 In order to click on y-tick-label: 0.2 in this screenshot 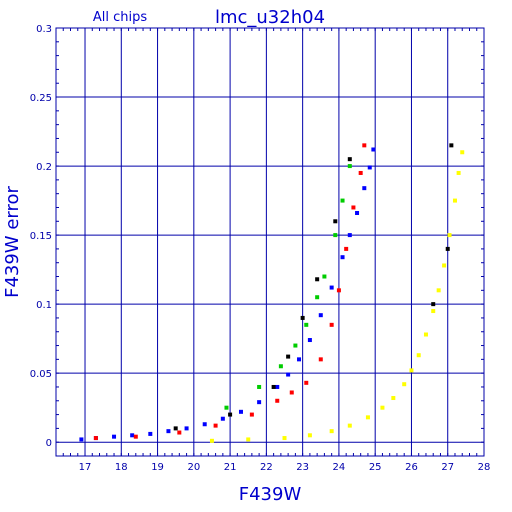, I will do `click(44, 167)`.